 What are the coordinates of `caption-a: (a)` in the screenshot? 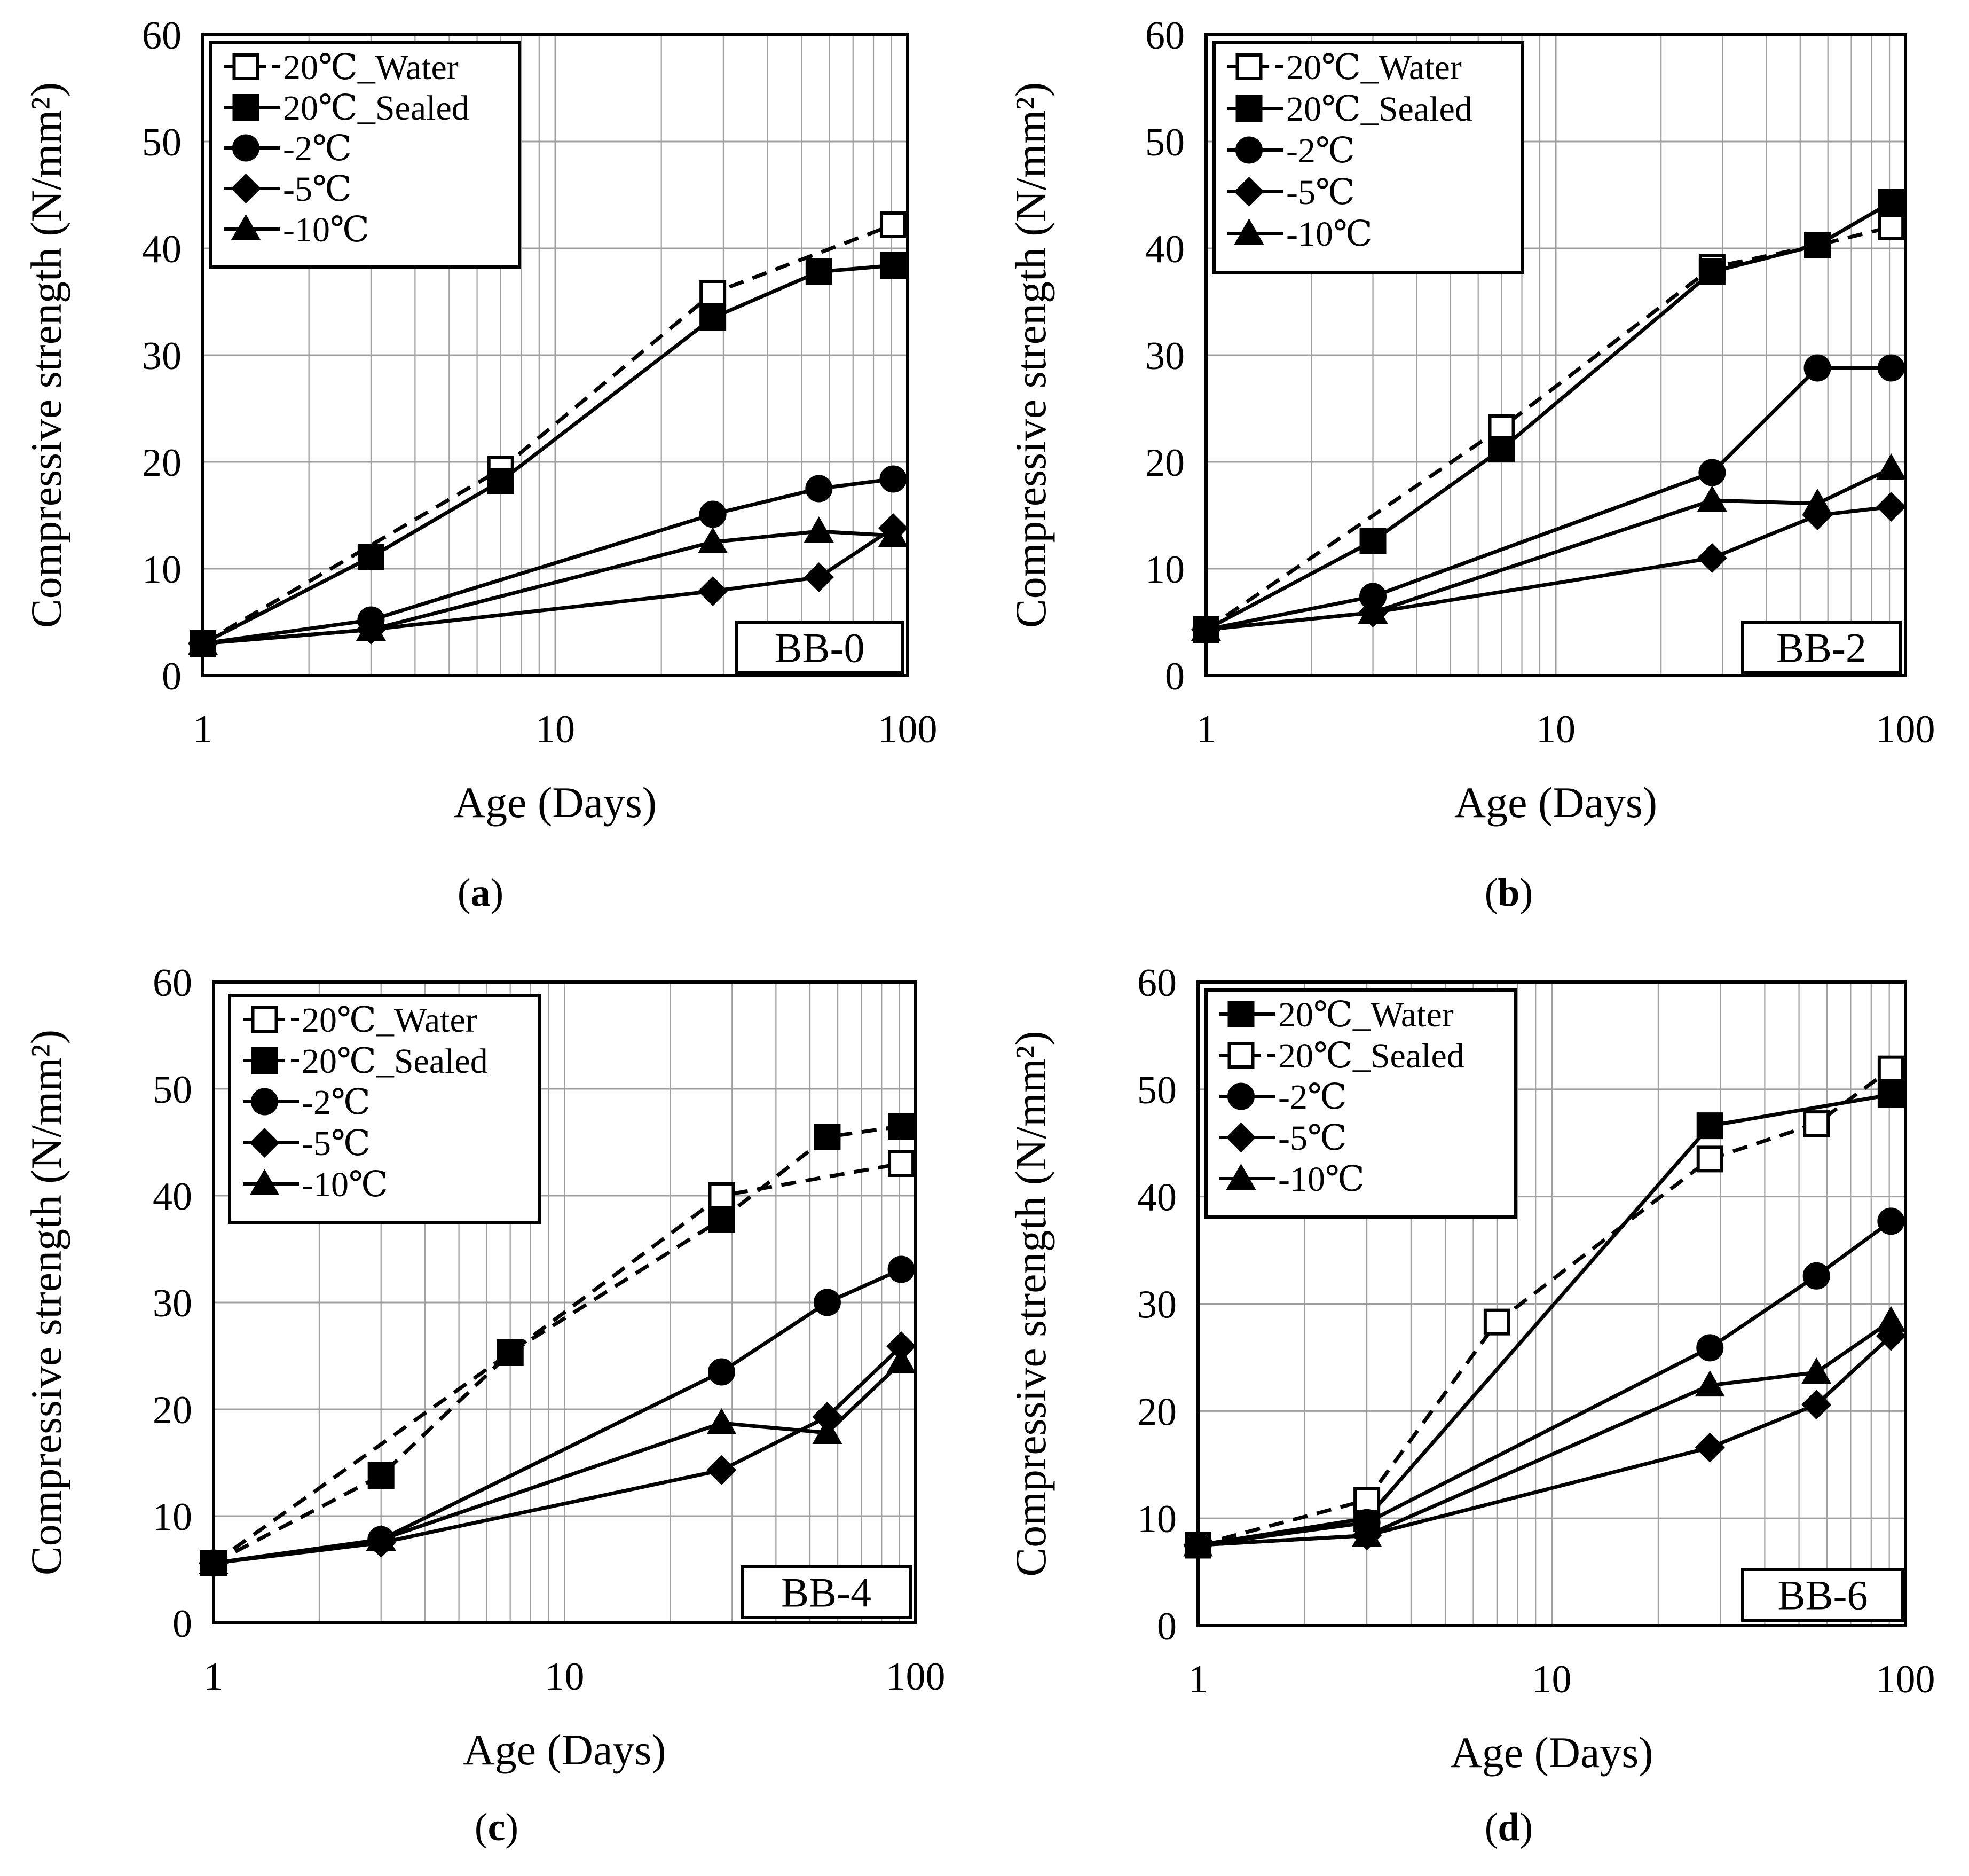 It's located at (480, 893).